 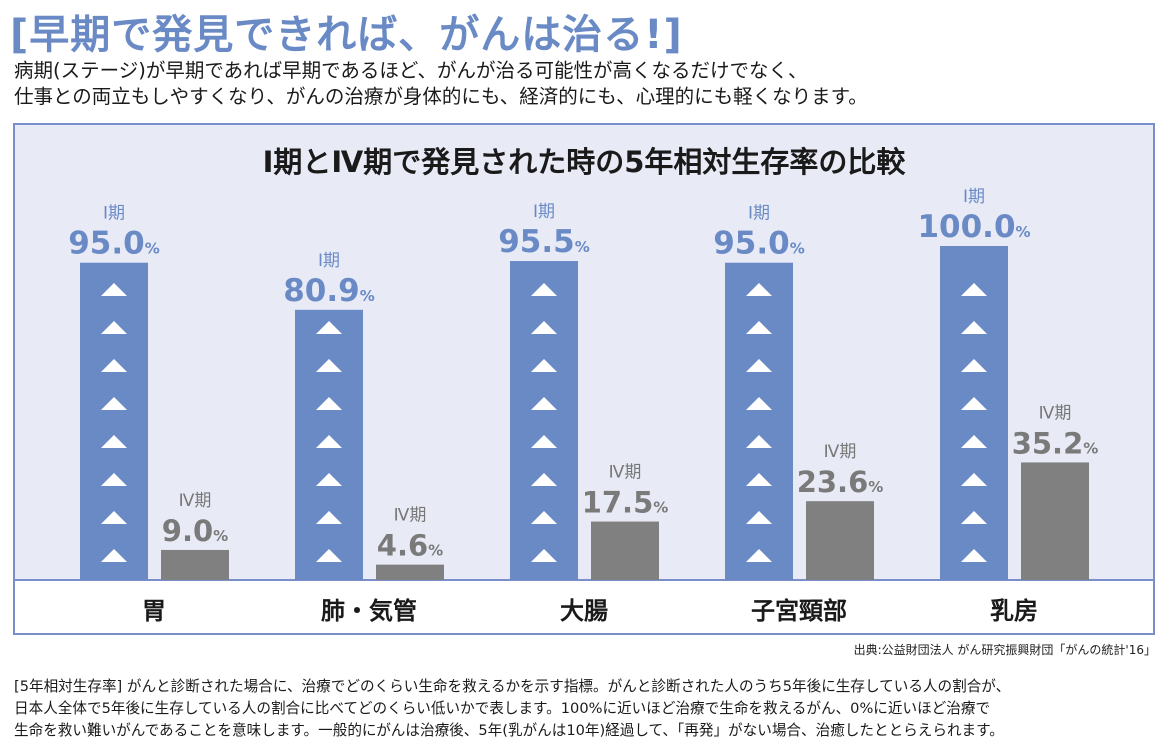 I want to click on category-label: 大腸, so click(x=584, y=611).